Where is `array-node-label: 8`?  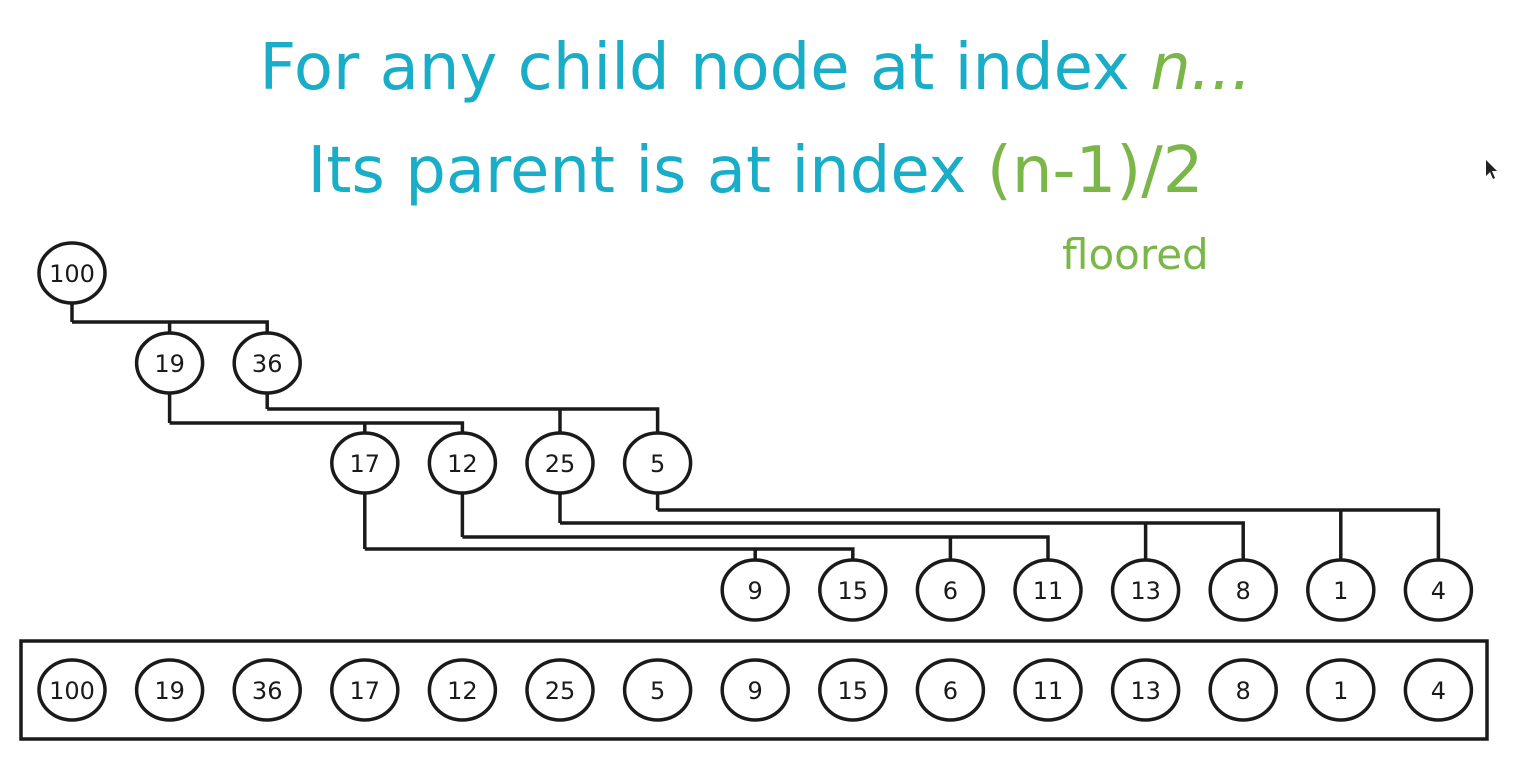 array-node-label: 8 is located at coordinates (1243, 691).